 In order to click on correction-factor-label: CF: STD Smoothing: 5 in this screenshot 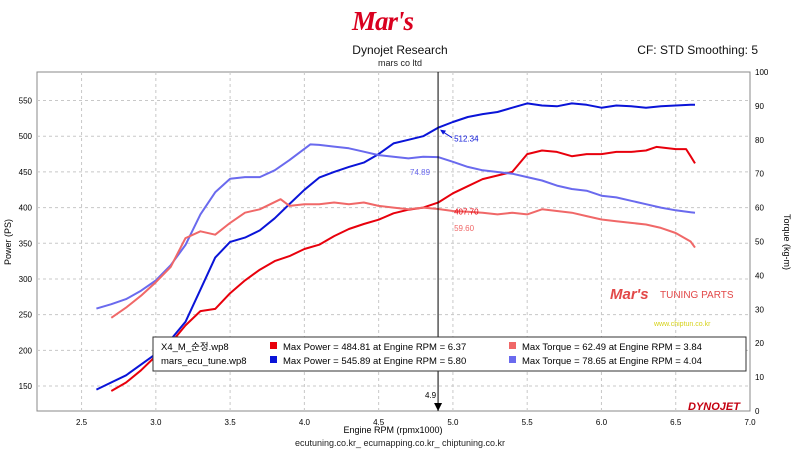, I will do `click(697, 50)`.